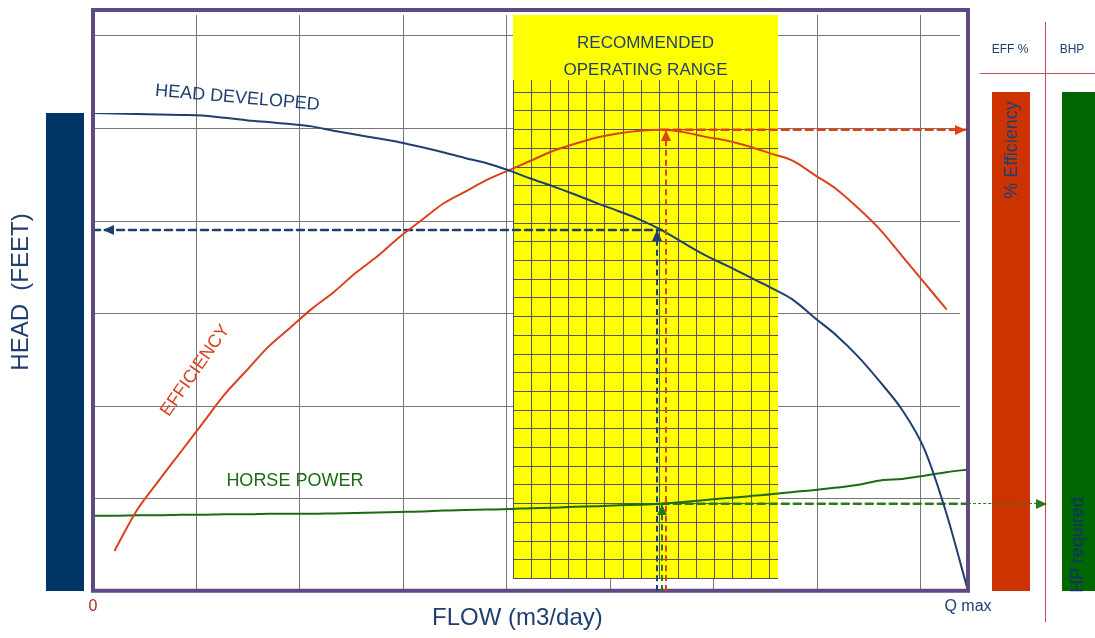 The height and width of the screenshot is (638, 1095). I want to click on text: EFF %, so click(1010, 49).